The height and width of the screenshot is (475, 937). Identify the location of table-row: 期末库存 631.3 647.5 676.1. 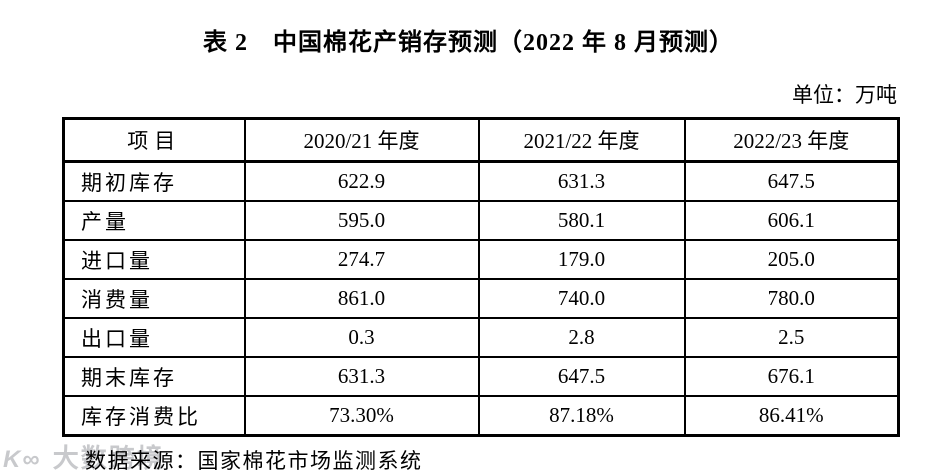
(481, 376).